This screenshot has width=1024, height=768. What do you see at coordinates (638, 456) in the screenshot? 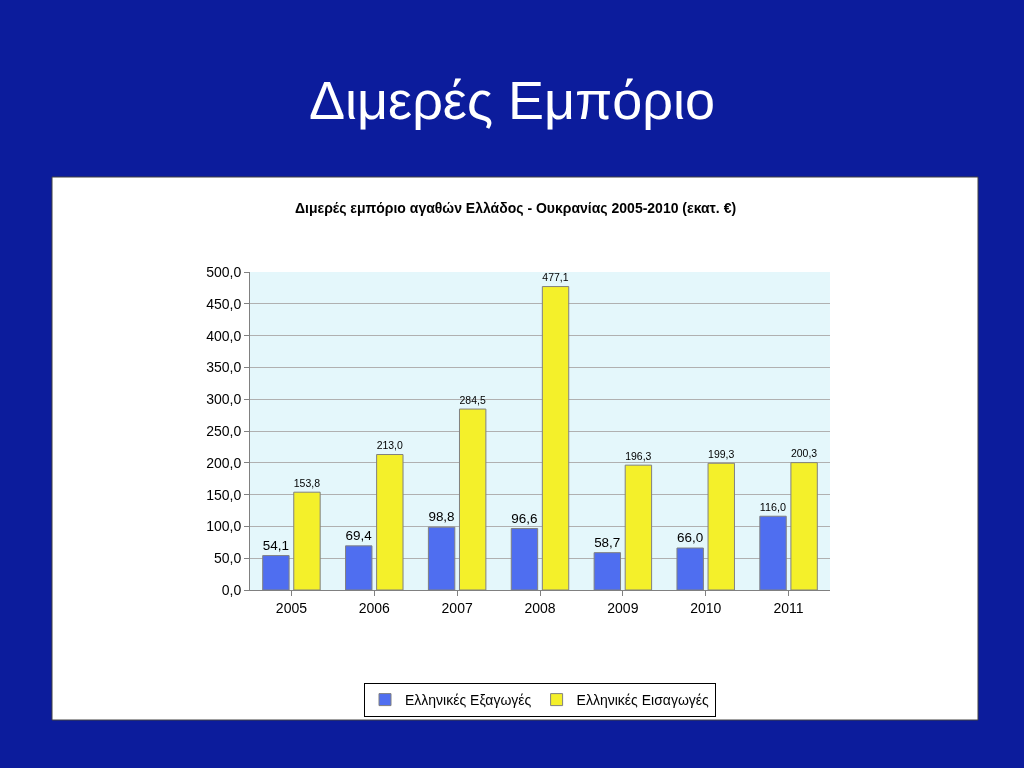
I see `data-label: 196,3` at bounding box center [638, 456].